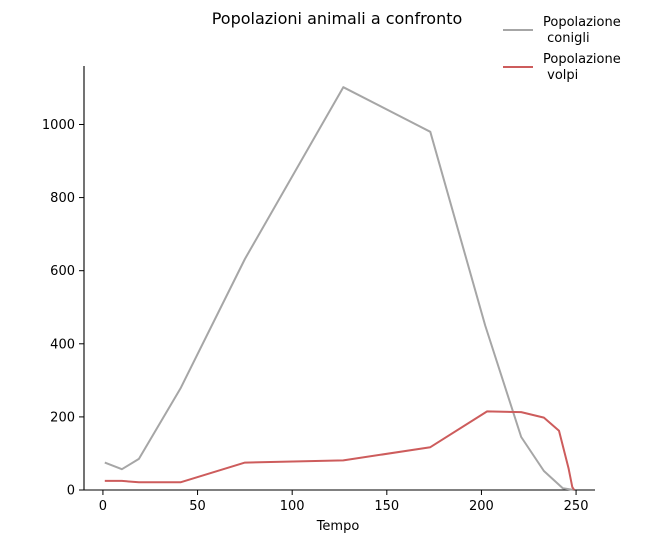 The width and height of the screenshot is (660, 554). What do you see at coordinates (562, 49) in the screenshot?
I see `legend: Popolazione conigli Popolazione volpi` at bounding box center [562, 49].